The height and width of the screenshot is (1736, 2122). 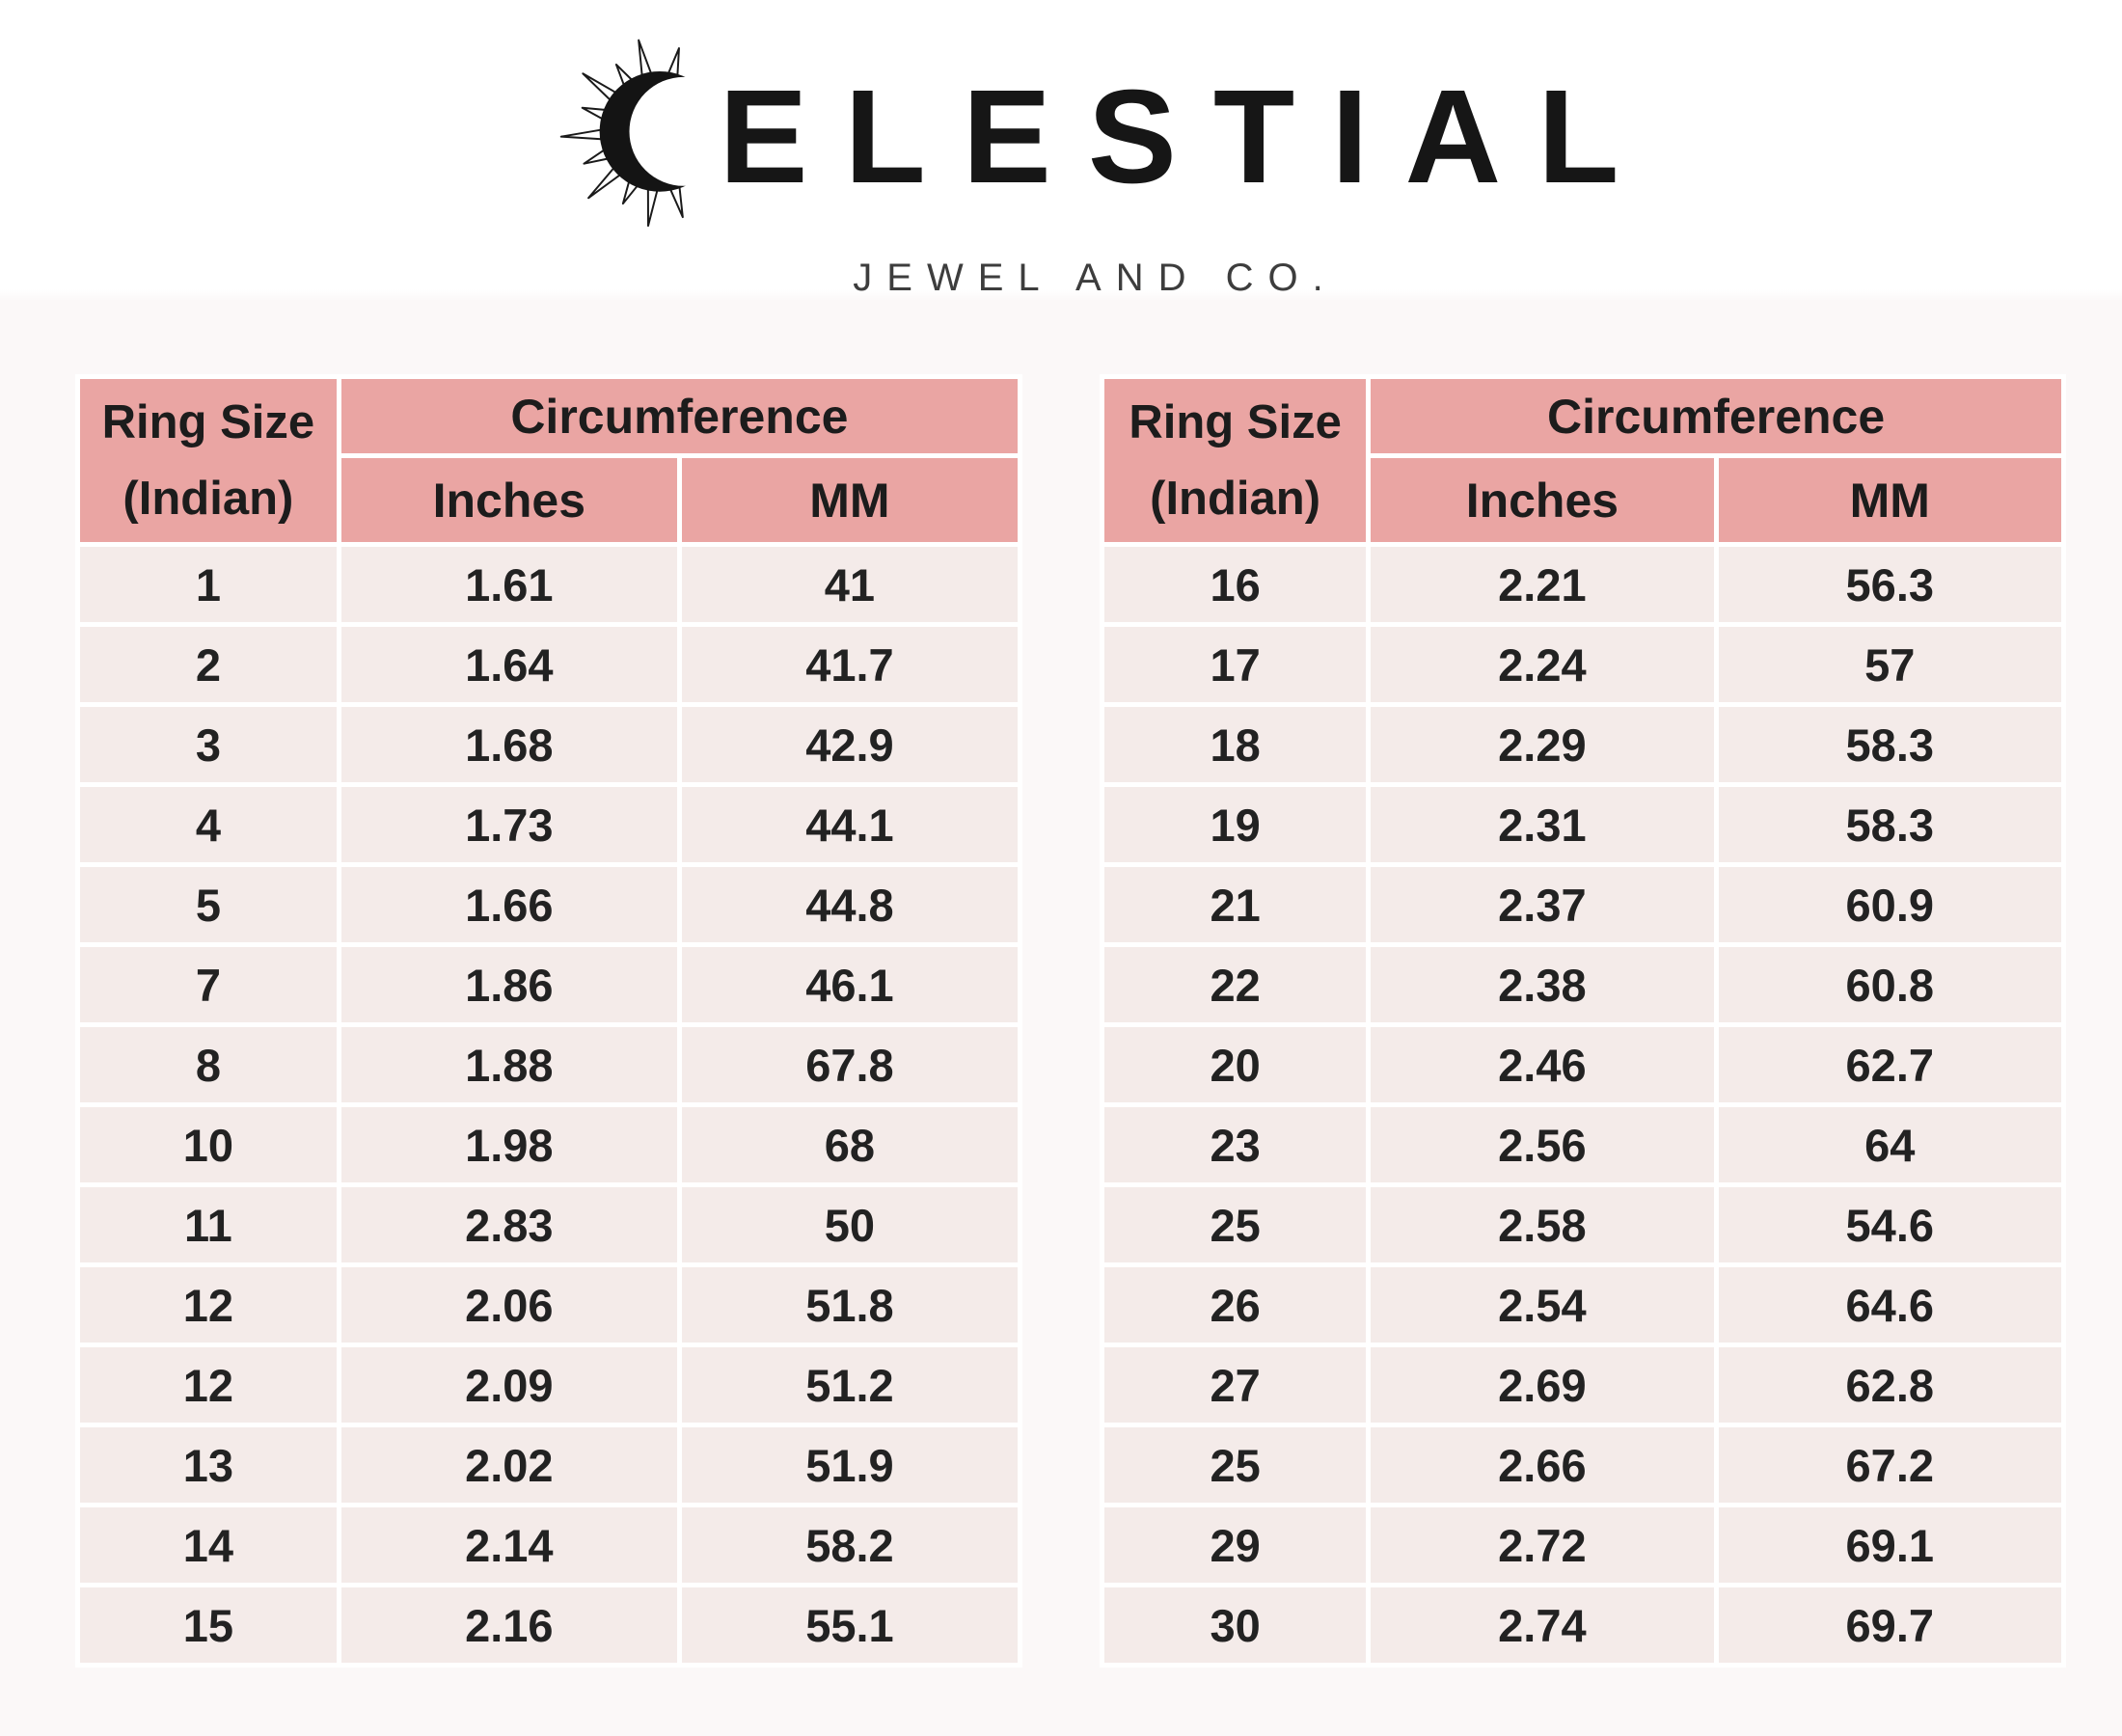 I want to click on table-row: 15 2.16 55.1, so click(x=549, y=1625).